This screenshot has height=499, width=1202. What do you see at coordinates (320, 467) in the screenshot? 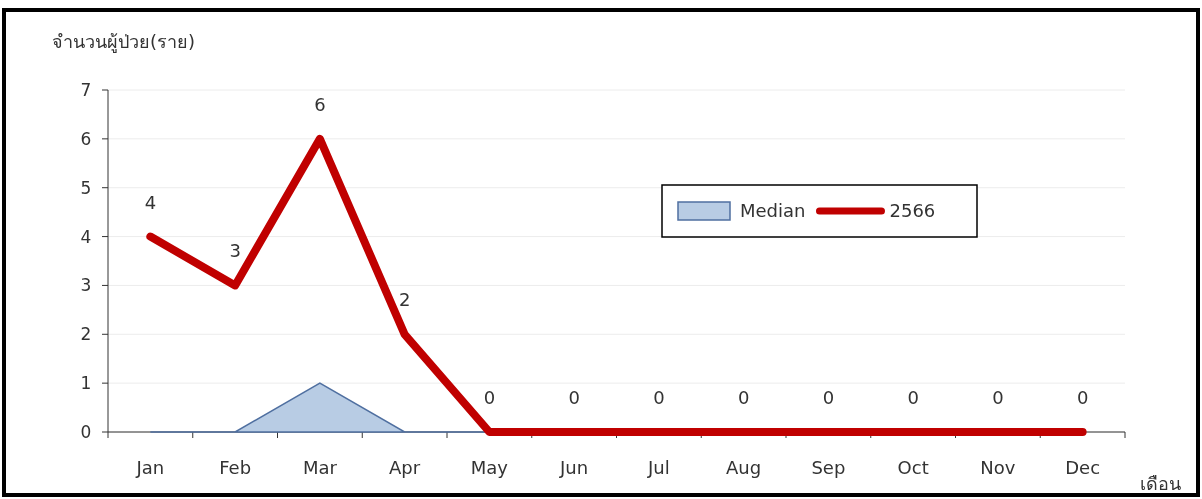
I see `x-tick-label: Mar` at bounding box center [320, 467].